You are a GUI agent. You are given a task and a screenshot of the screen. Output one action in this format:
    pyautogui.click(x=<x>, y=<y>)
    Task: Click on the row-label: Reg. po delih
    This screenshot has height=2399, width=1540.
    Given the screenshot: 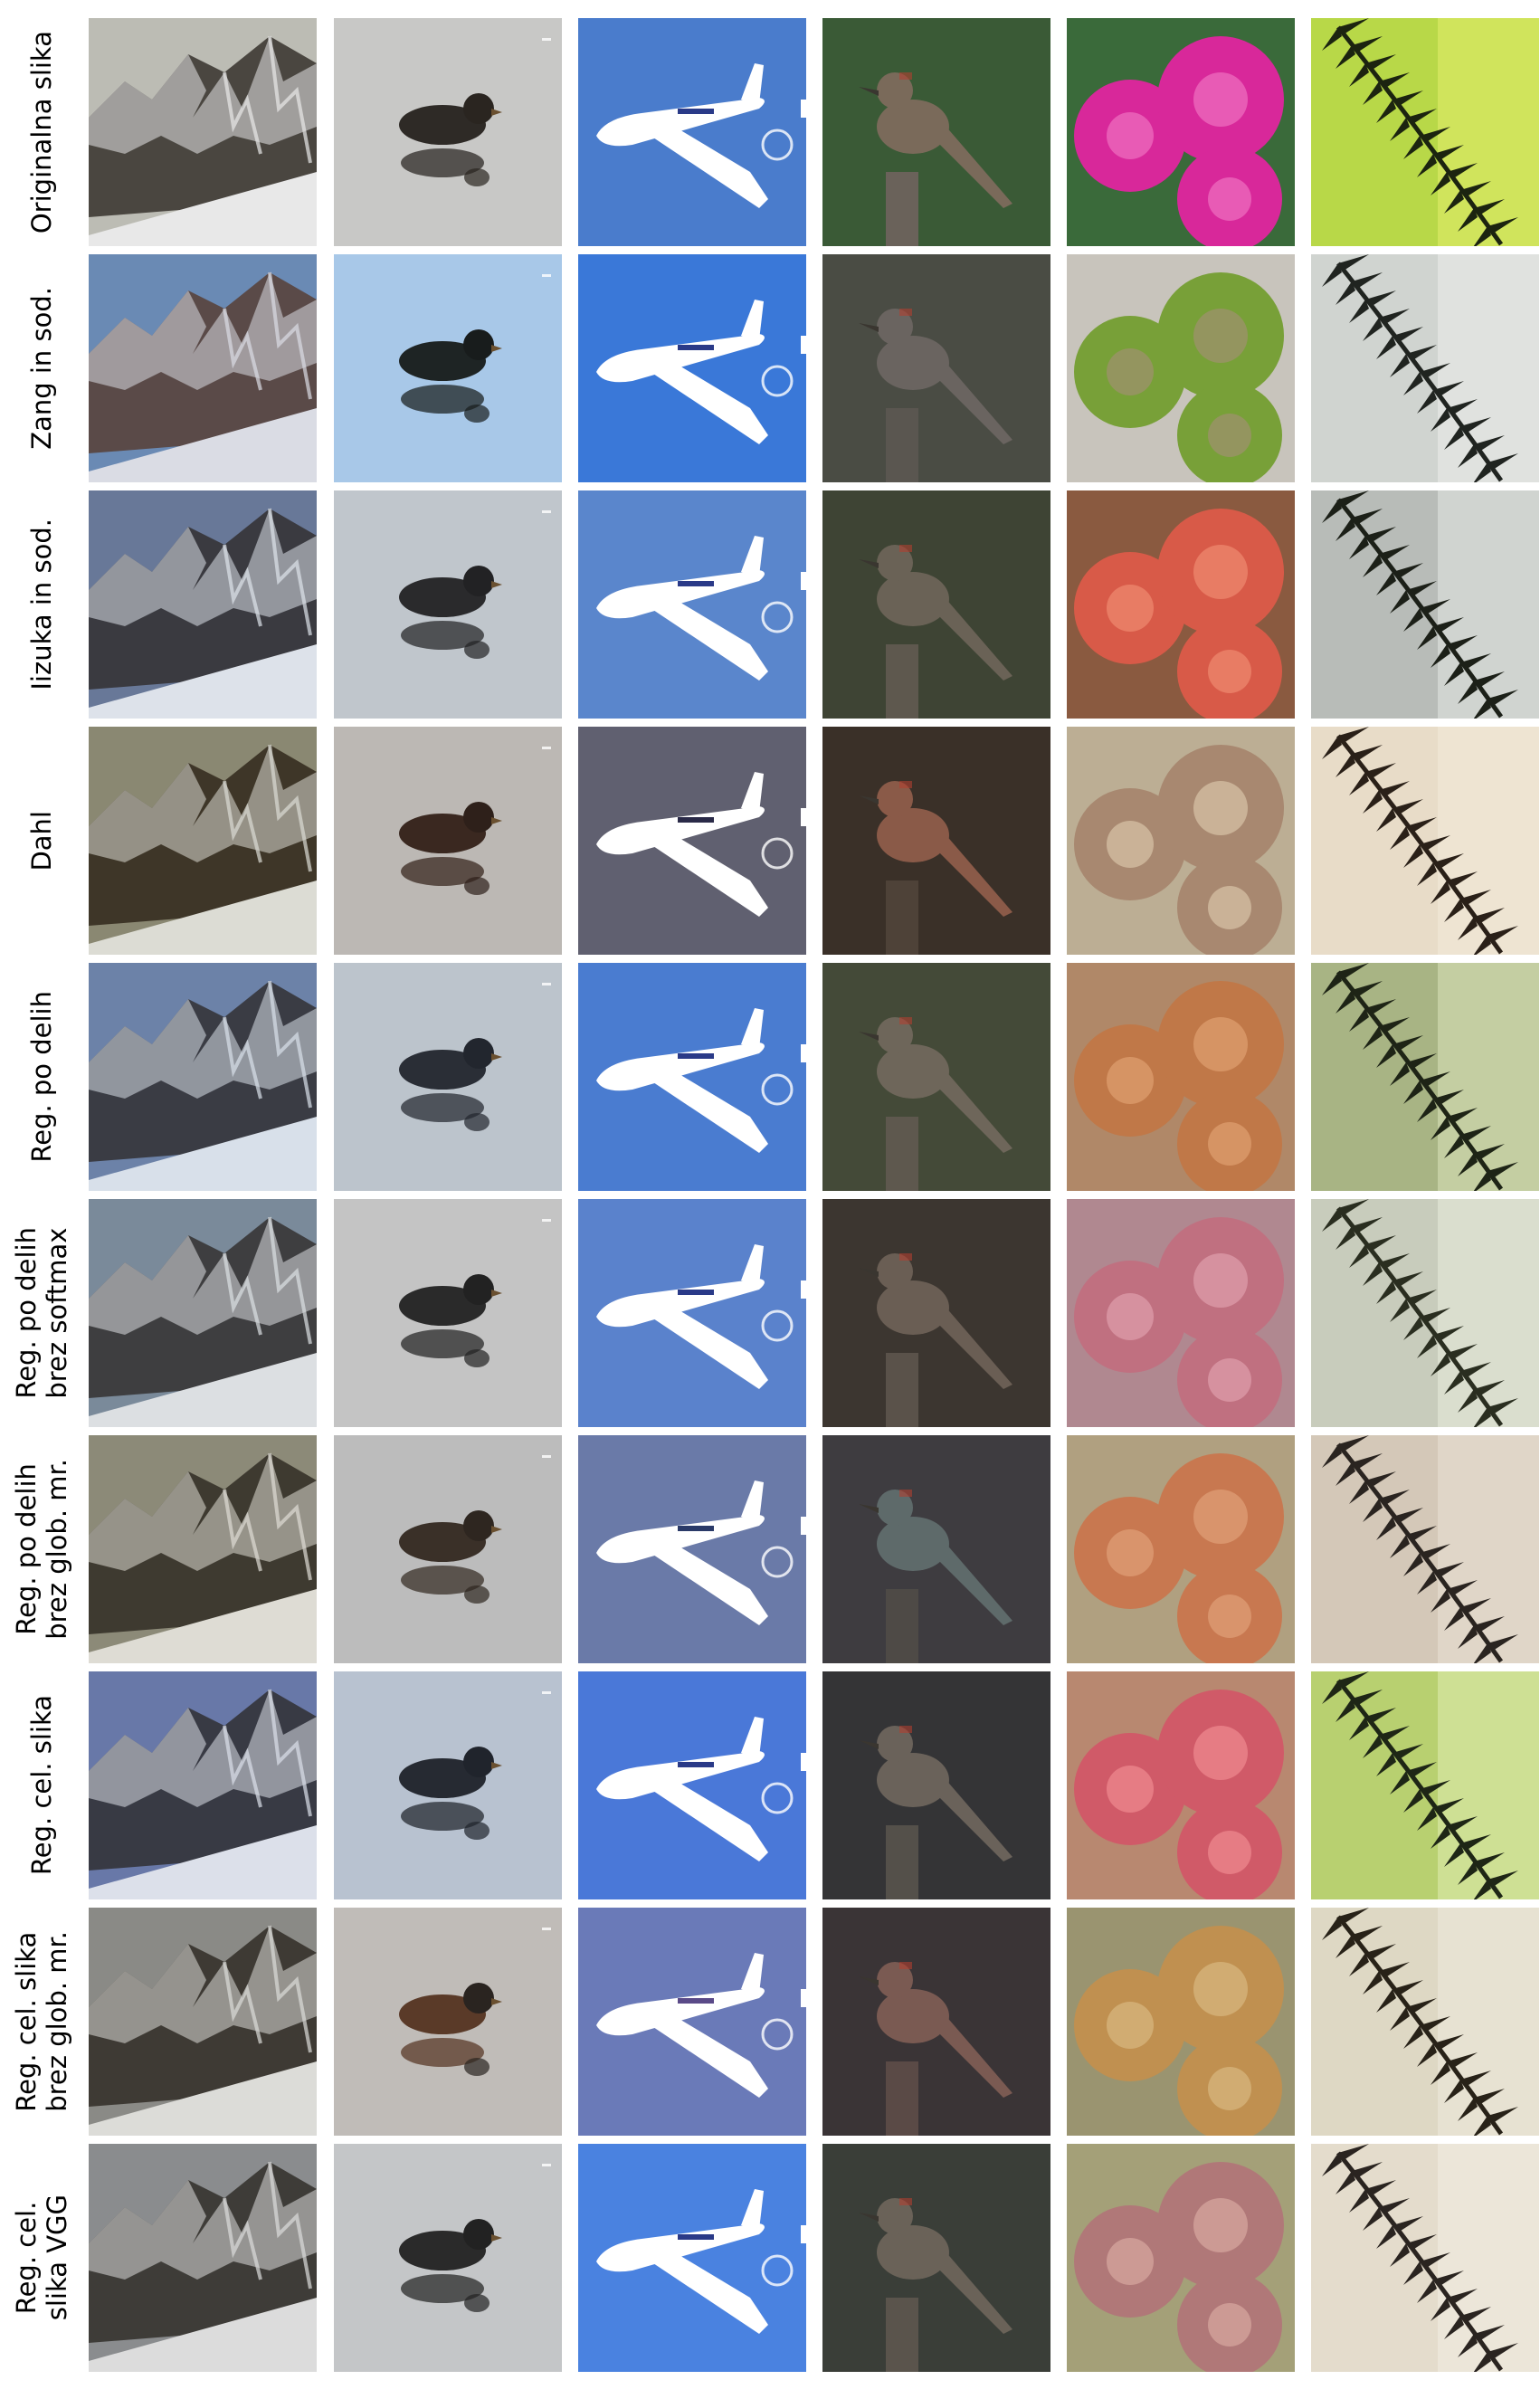 What is the action you would take?
    pyautogui.click(x=42, y=1077)
    